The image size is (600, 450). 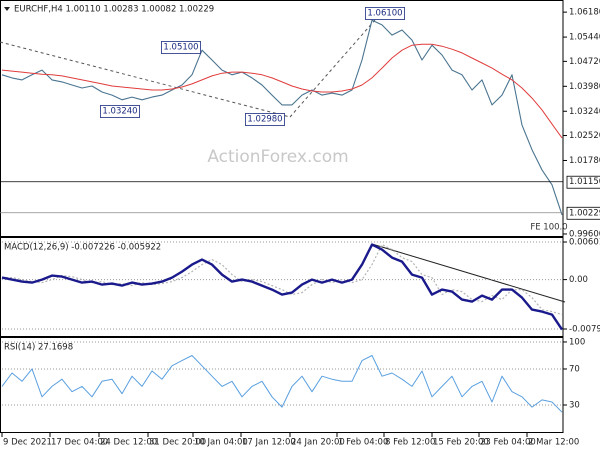 I want to click on price-annotation: 1.06100, so click(x=384, y=14).